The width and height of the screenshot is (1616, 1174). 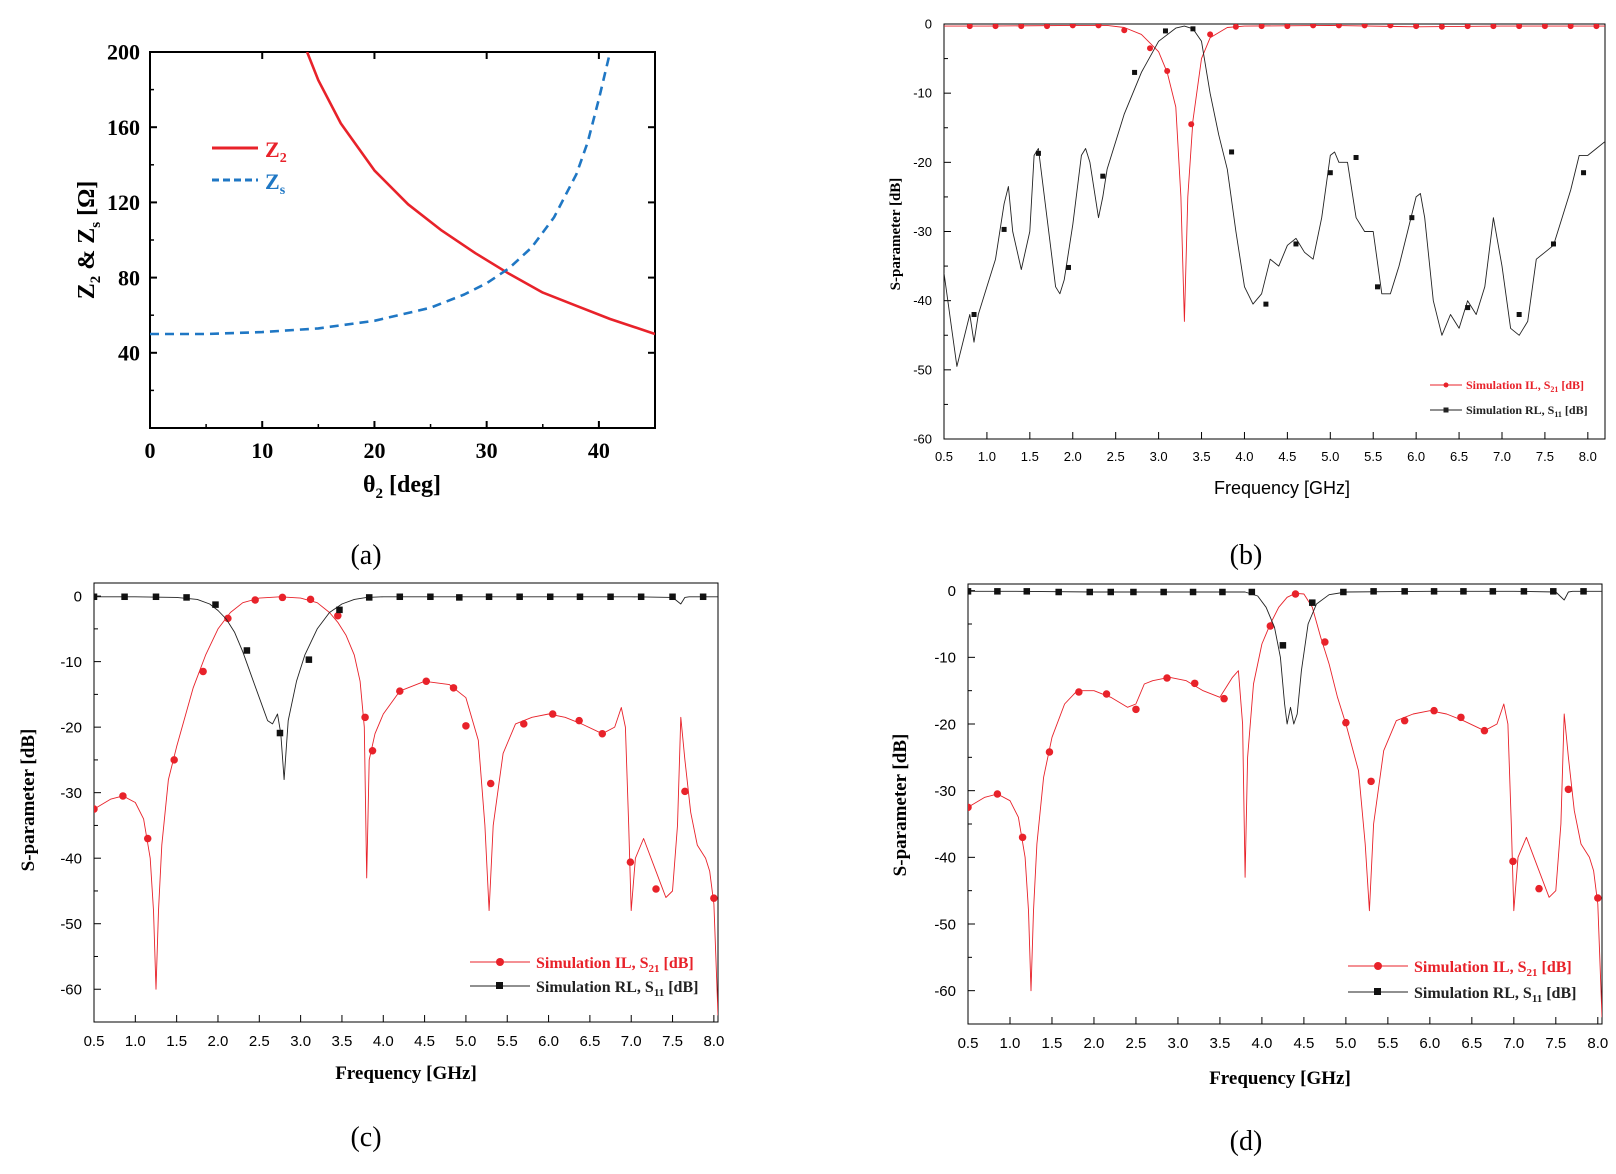 I want to click on legend-label-s11-b: Simulation RL, S11 [dB], so click(x=1527, y=411).